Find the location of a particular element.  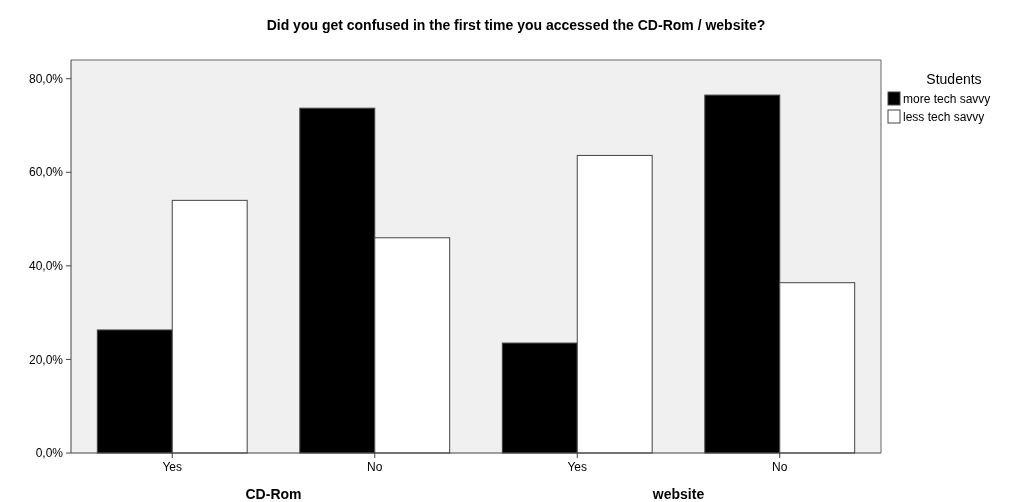

y-tick-label: 40,0% is located at coordinates (46, 266).